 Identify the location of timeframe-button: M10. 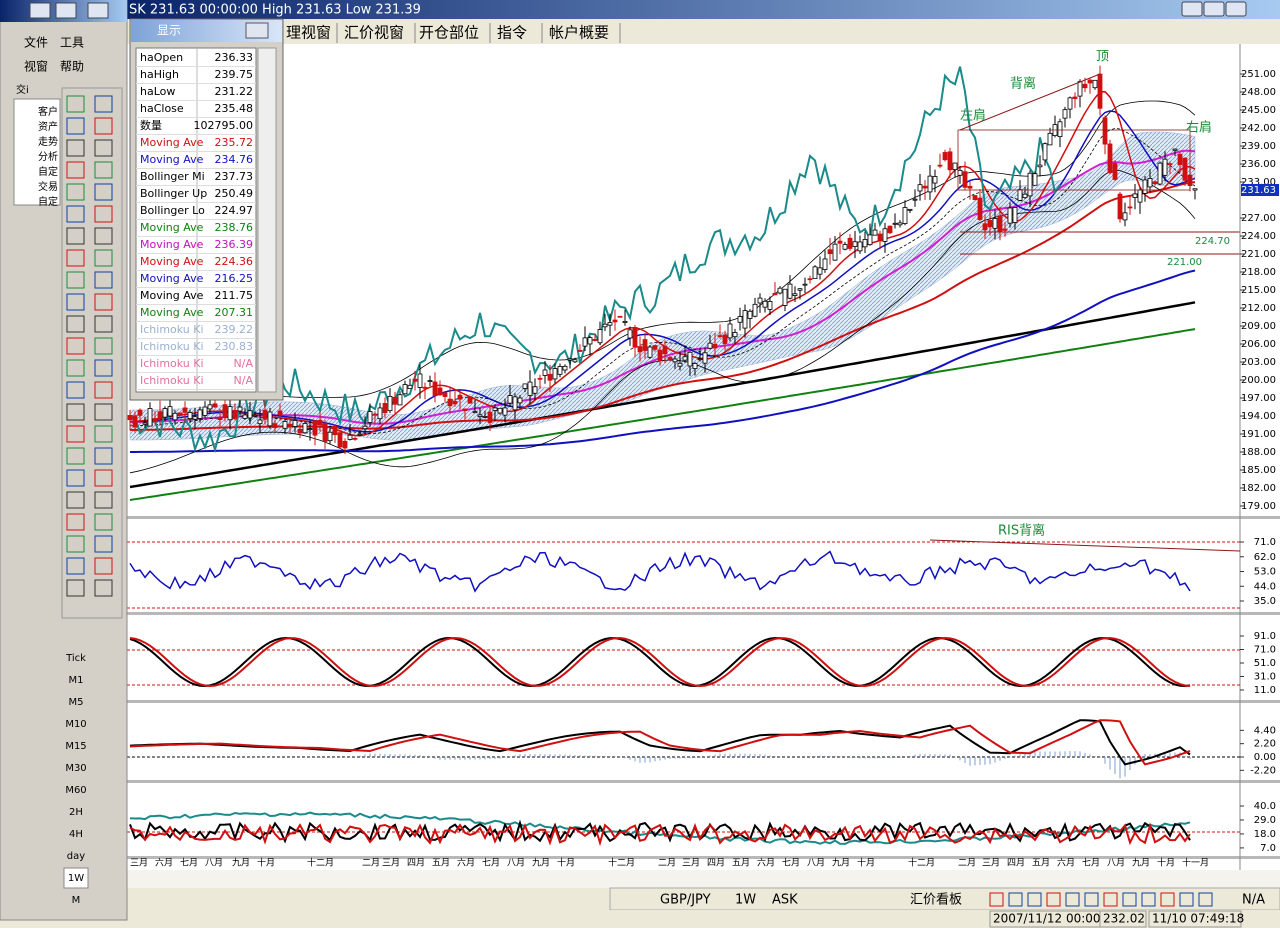
(75, 724).